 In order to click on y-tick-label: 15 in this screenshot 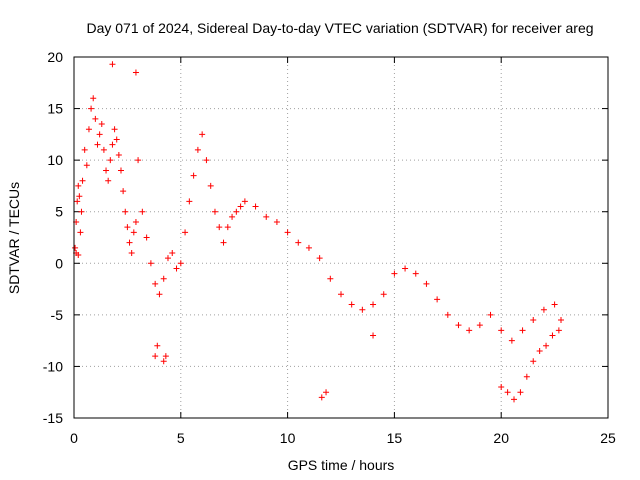, I will do `click(55, 109)`.